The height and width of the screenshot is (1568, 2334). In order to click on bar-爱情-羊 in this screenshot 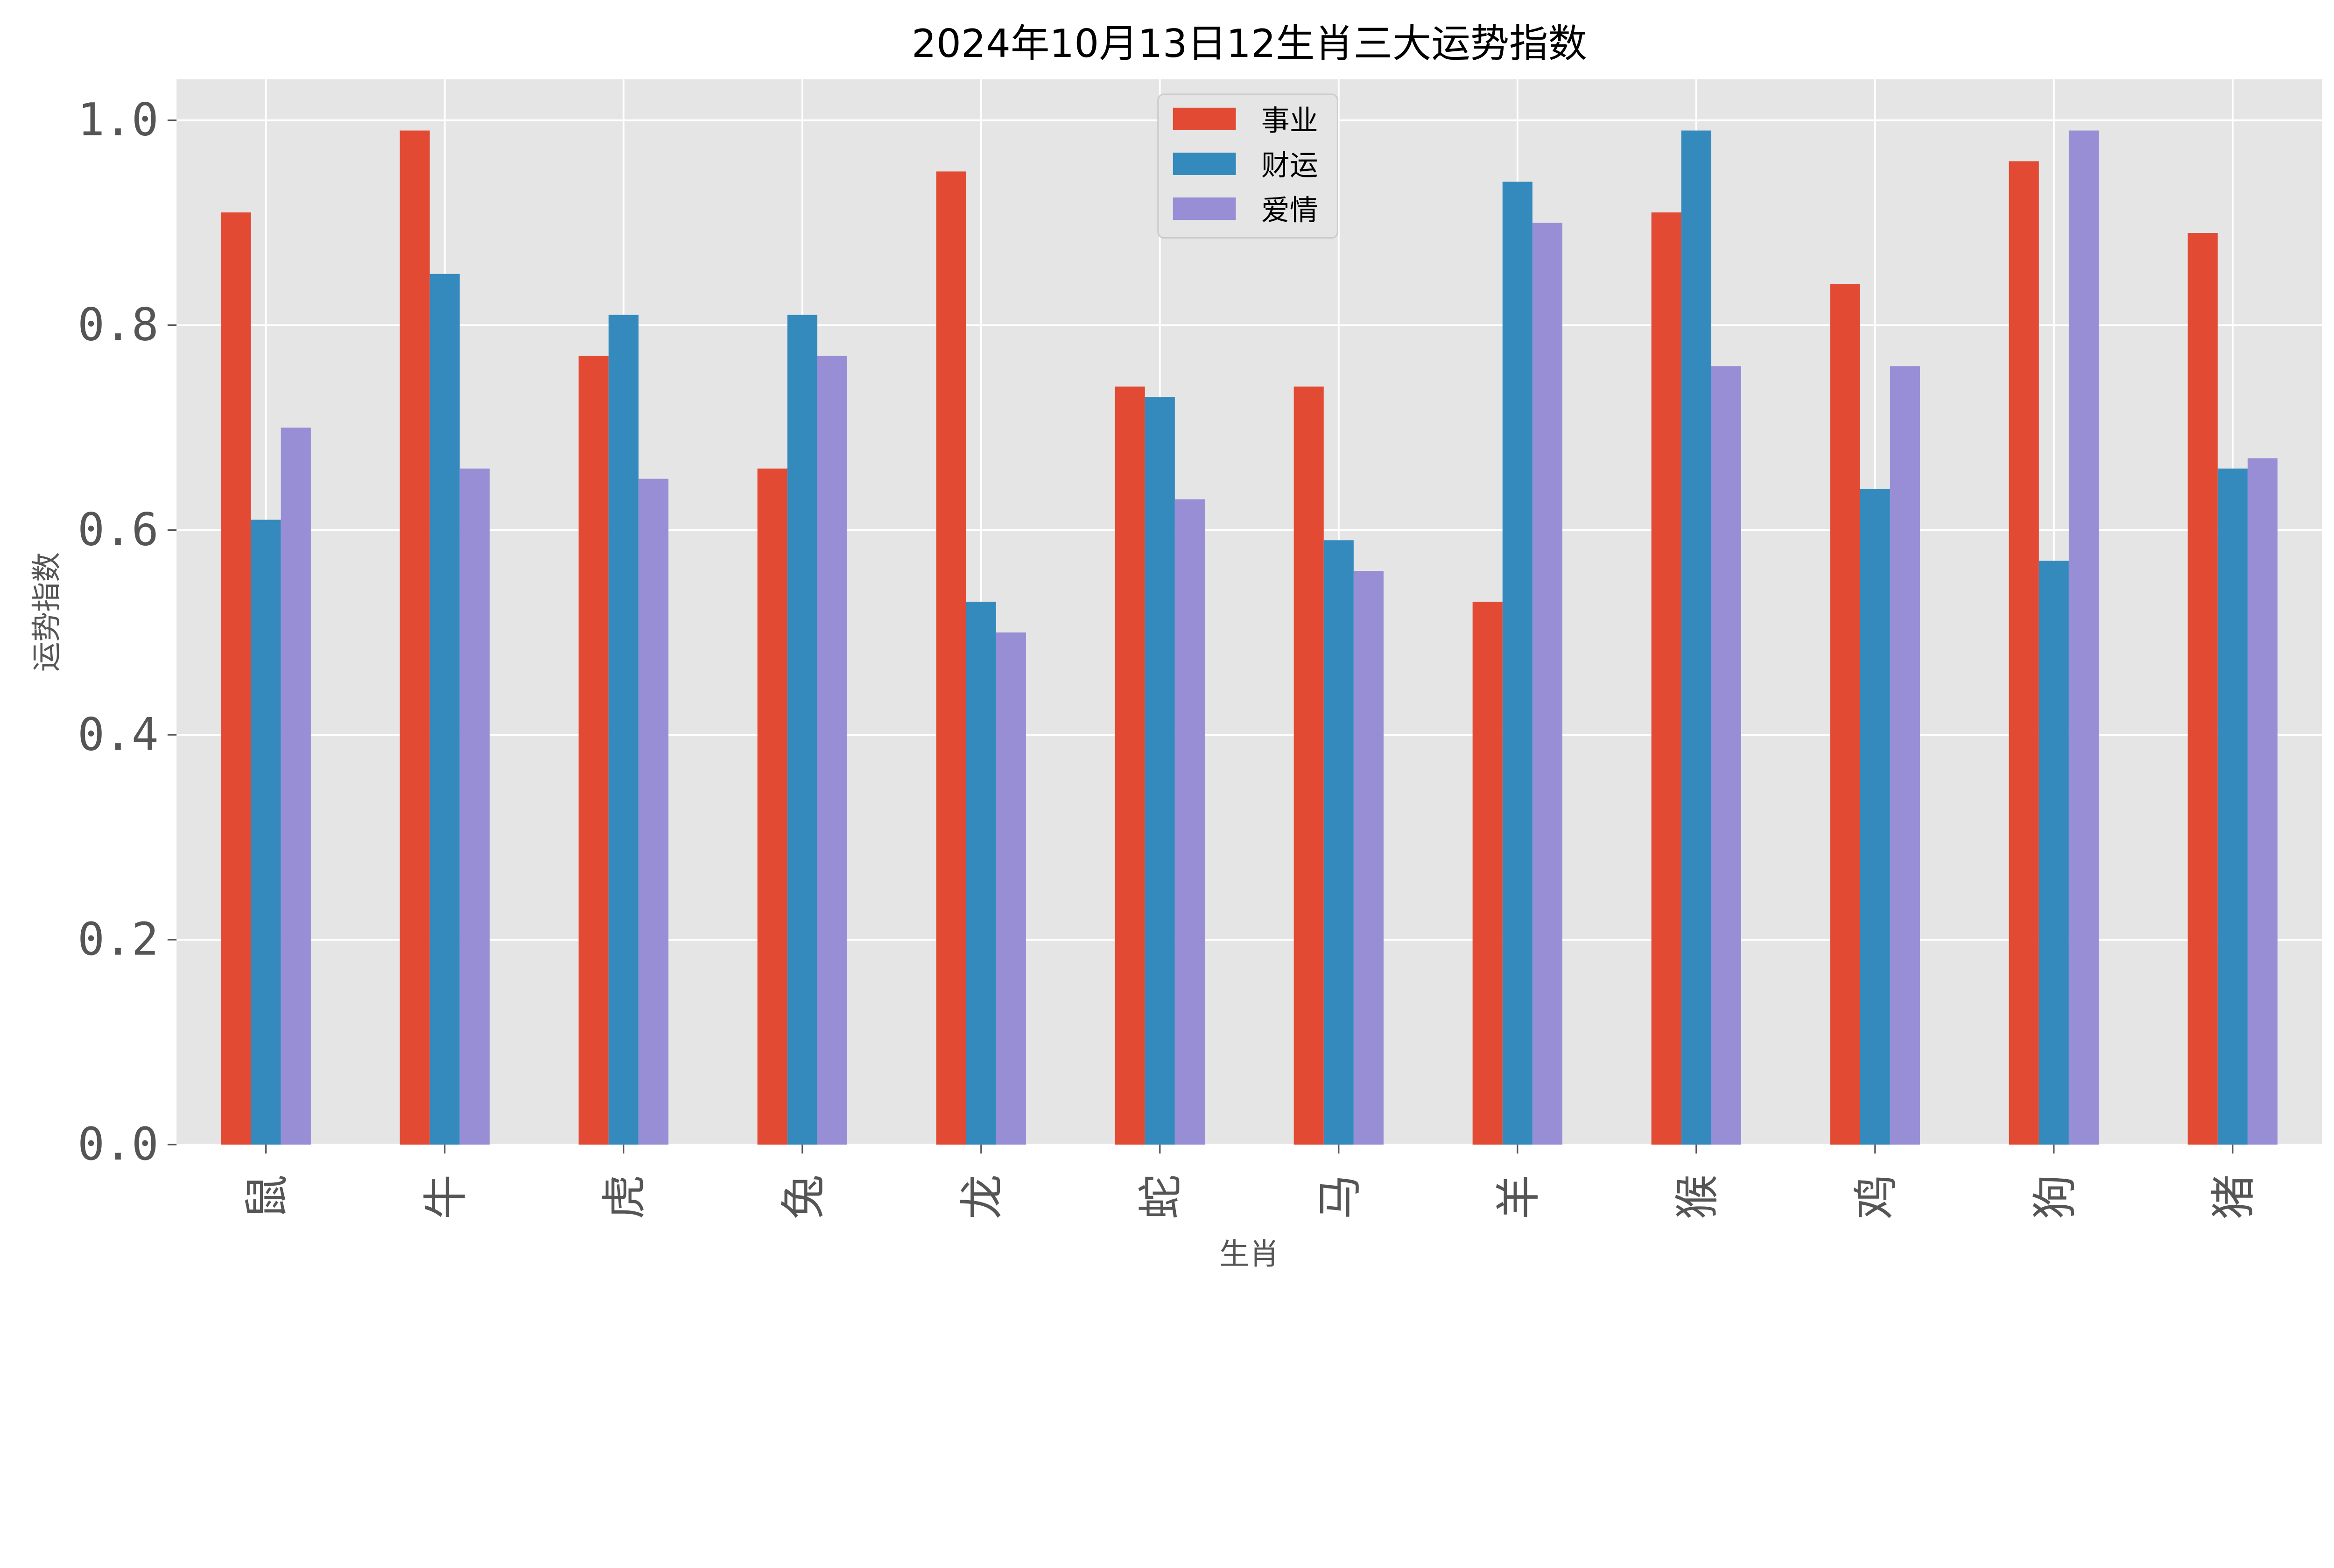, I will do `click(1547, 684)`.